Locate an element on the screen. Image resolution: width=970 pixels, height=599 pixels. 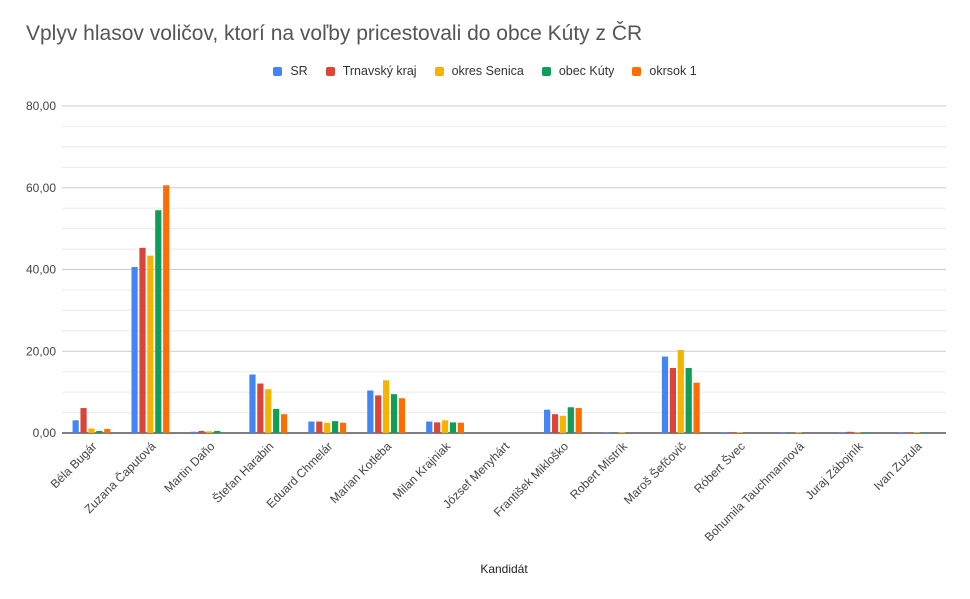
y-tick-label: 60,00 is located at coordinates (41, 188).